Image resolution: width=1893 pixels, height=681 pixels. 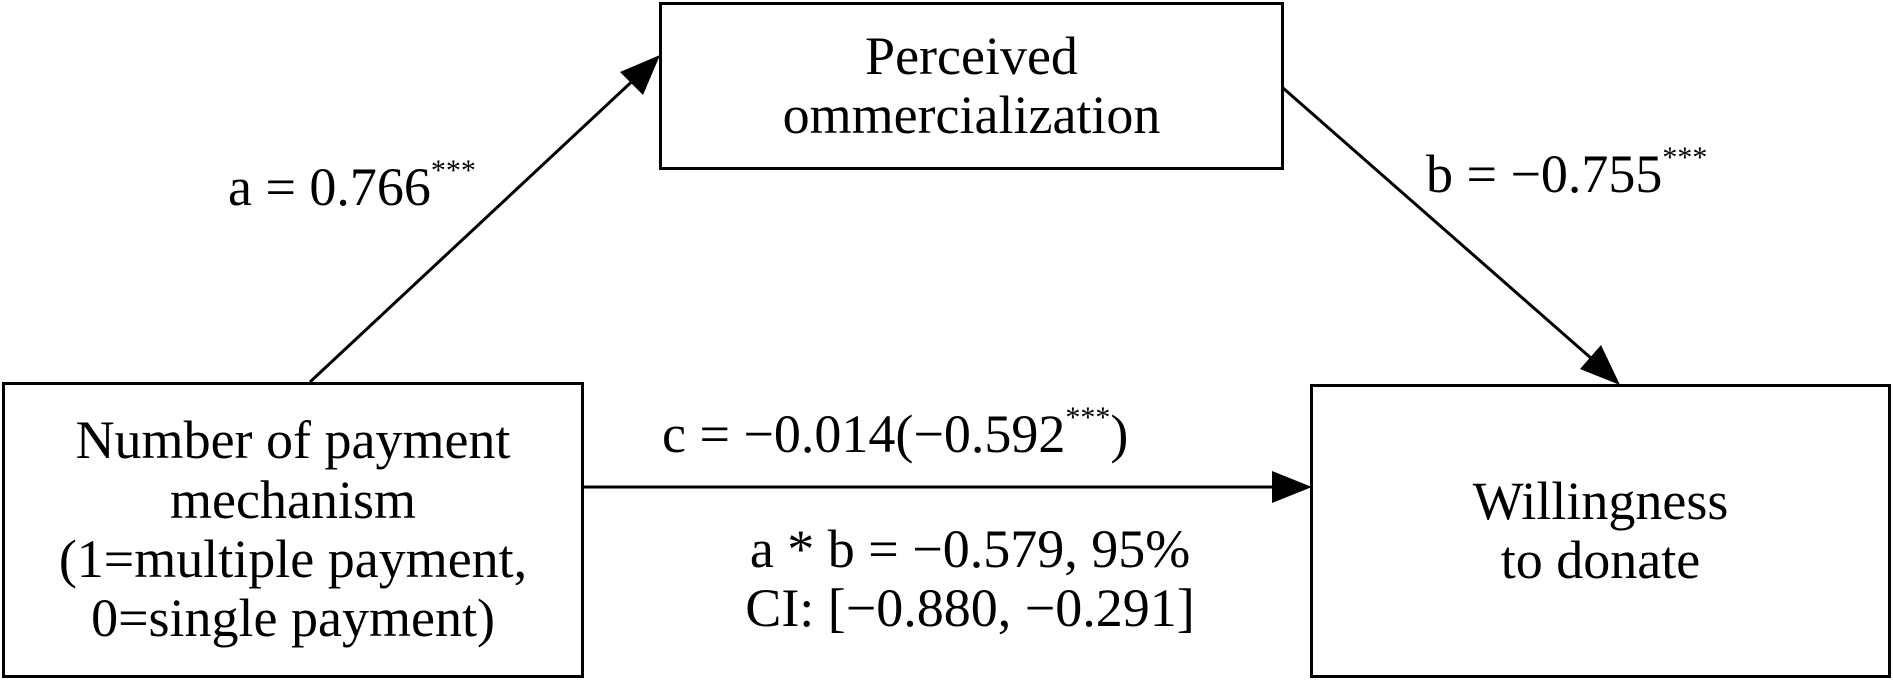 What do you see at coordinates (293, 499) in the screenshot?
I see `independent-label-line-2: mechanism` at bounding box center [293, 499].